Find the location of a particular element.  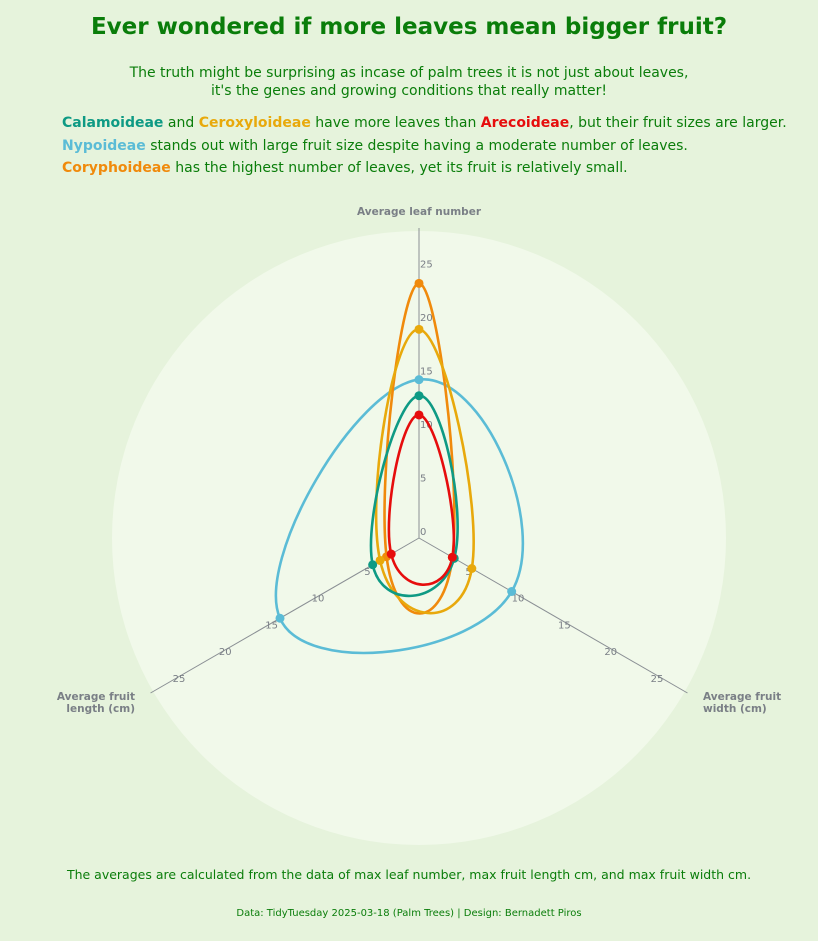

axis-title-width: Average fruit width (cm) is located at coordinates (742, 703).